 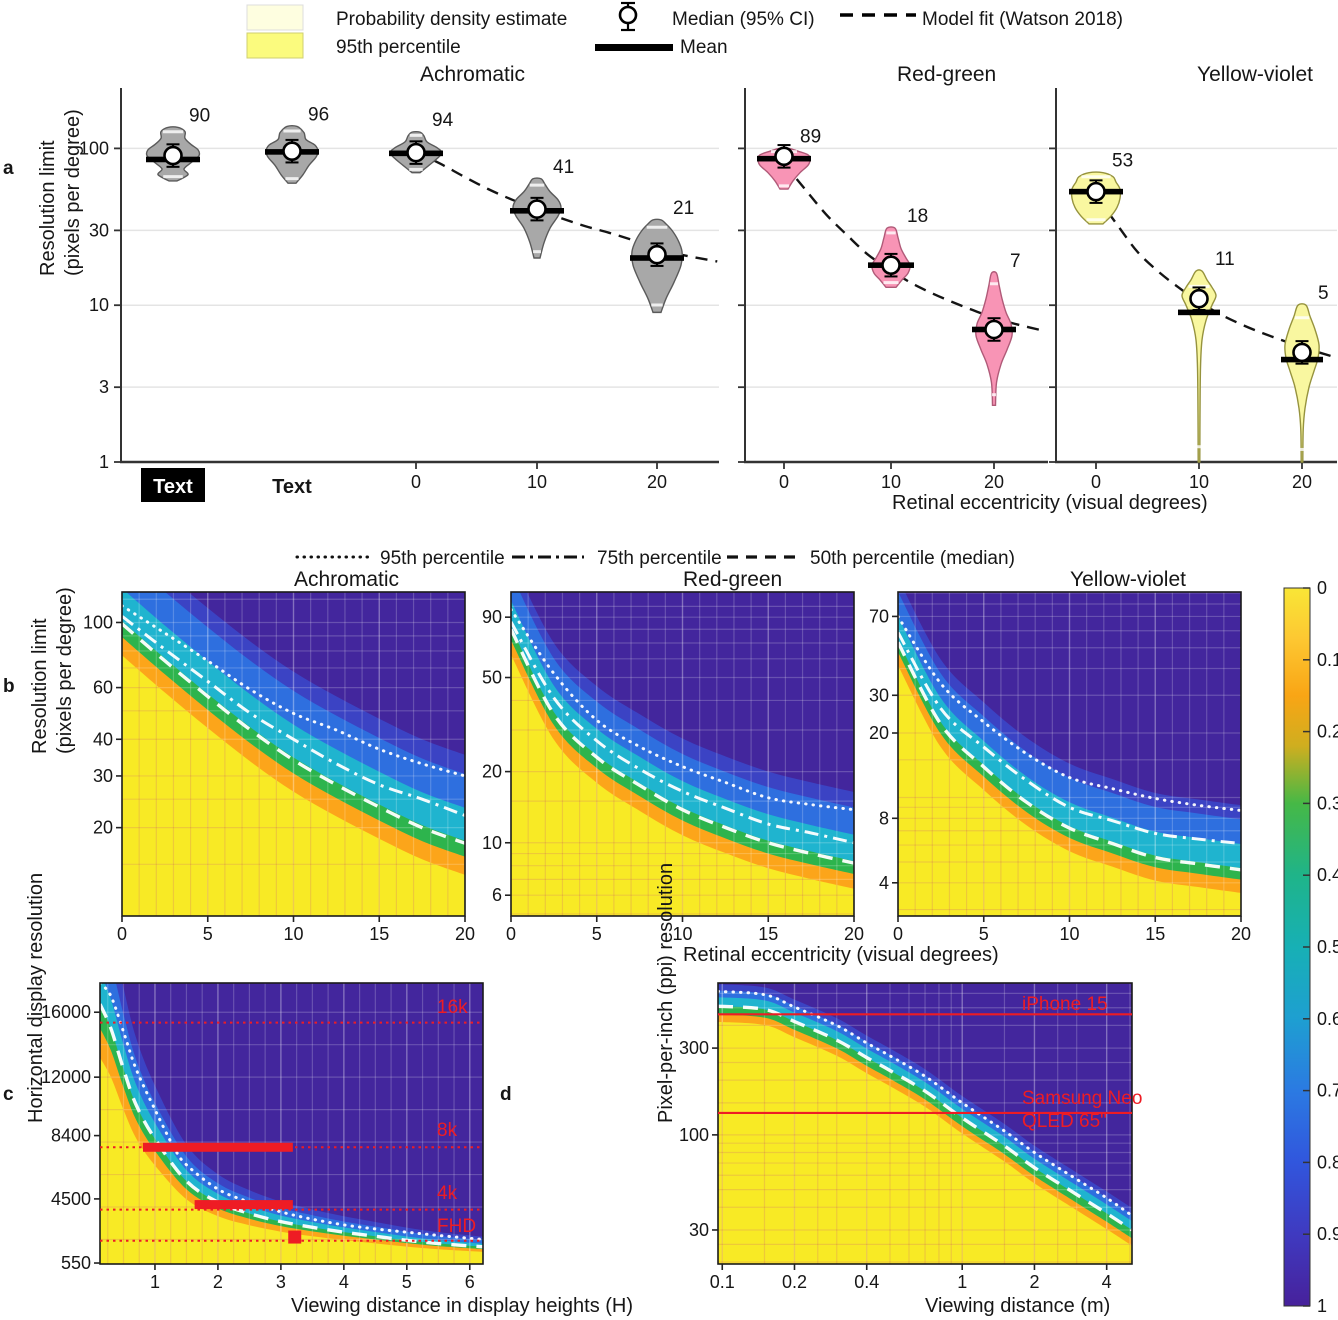 I want to click on svg-text: 2, so click(x=218, y=1282).